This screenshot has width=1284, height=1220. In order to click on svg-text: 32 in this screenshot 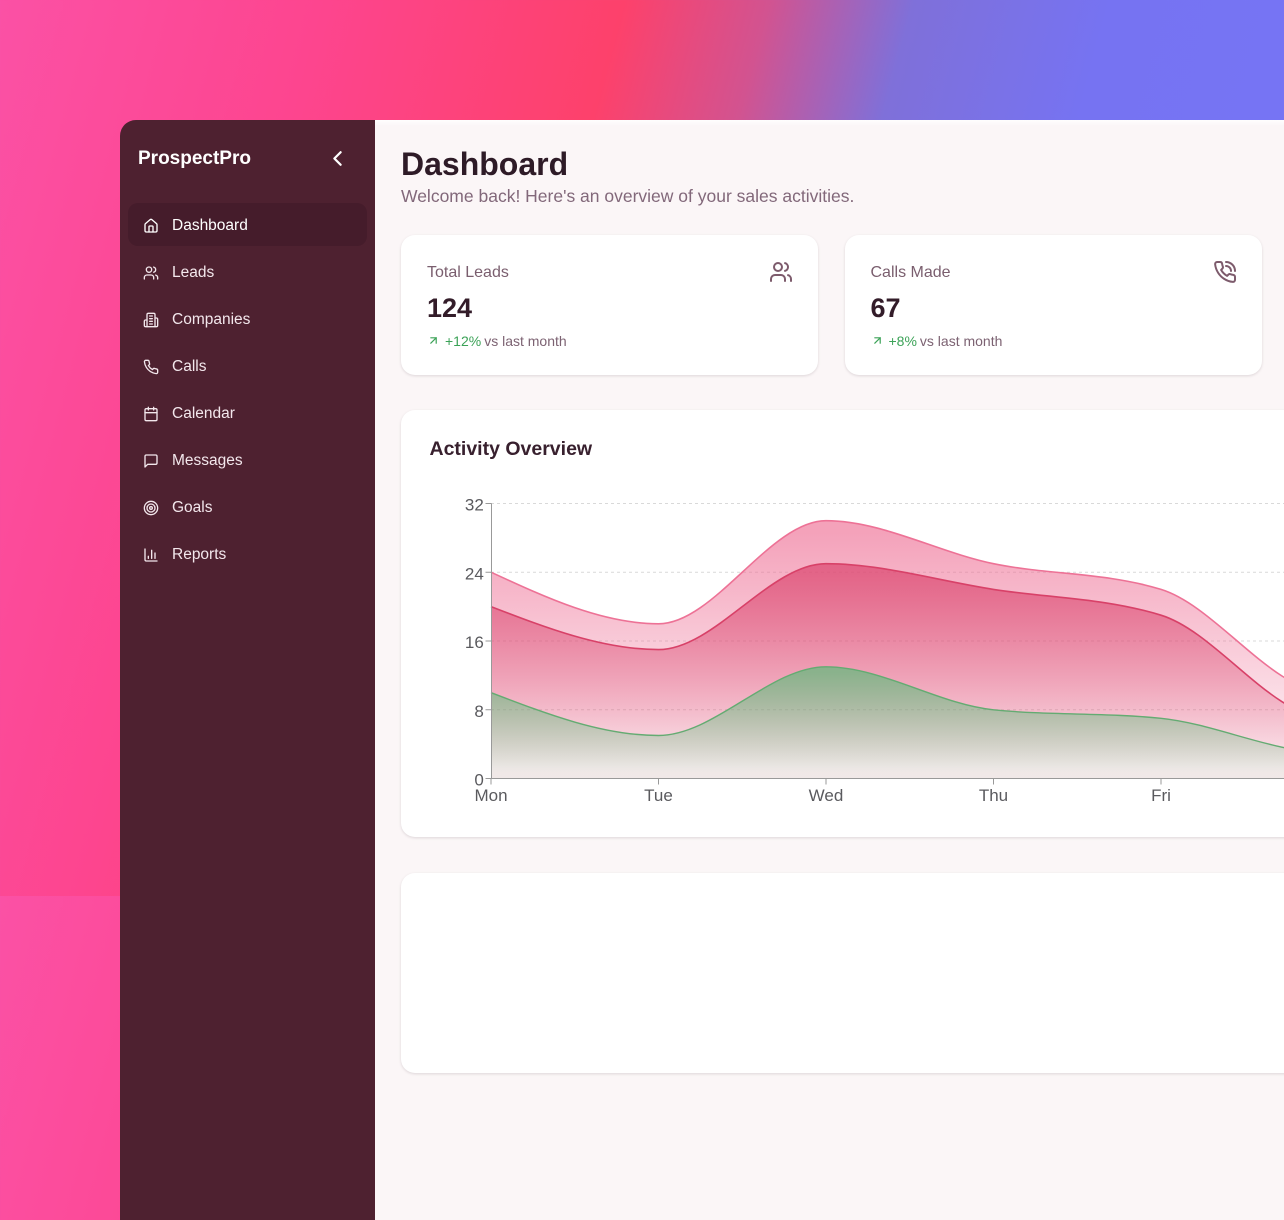, I will do `click(474, 504)`.